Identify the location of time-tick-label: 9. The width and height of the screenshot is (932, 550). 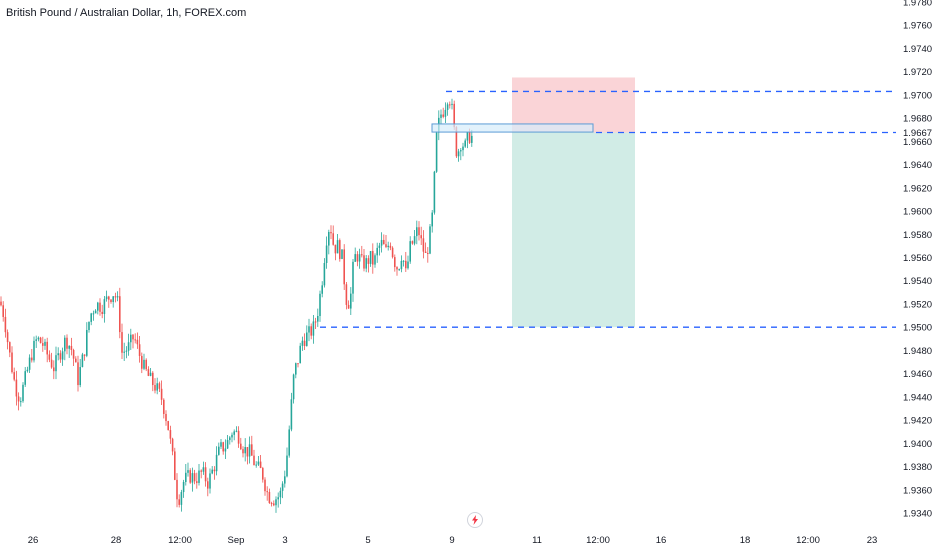
(451, 540).